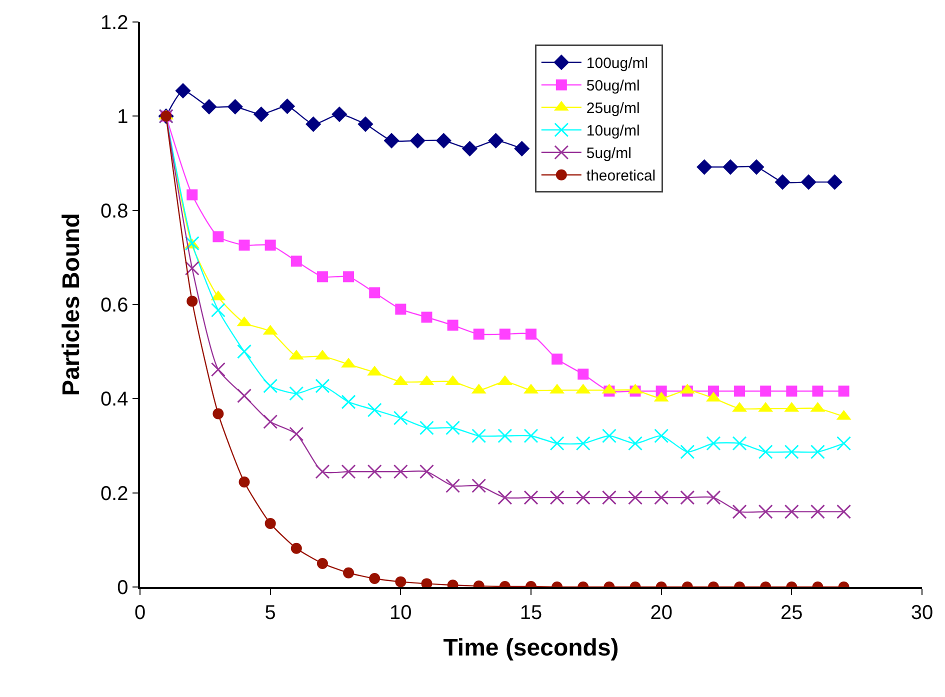 The image size is (945, 697). What do you see at coordinates (613, 131) in the screenshot?
I see `legend-label: 10ug/ml` at bounding box center [613, 131].